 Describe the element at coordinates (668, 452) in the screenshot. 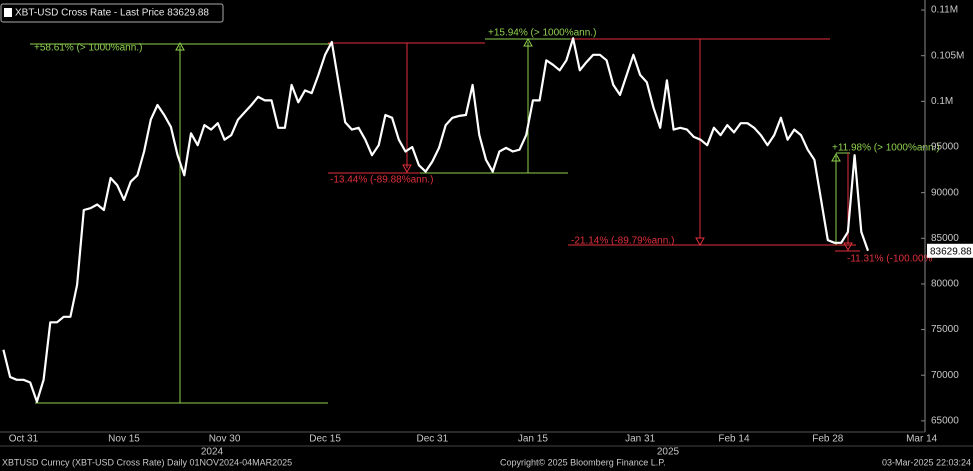

I see `x-group-label: 2025` at that location.